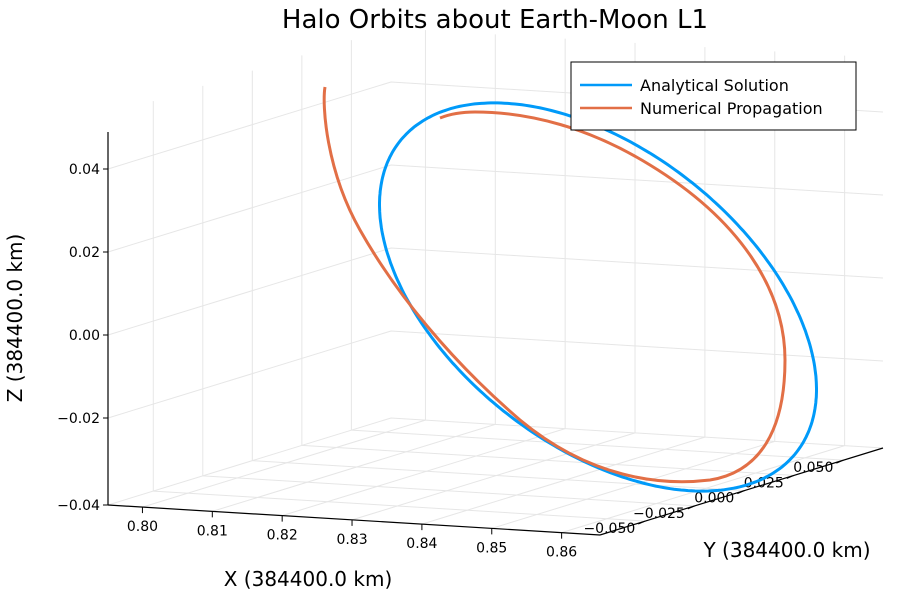 The image size is (900, 600). What do you see at coordinates (495, 20) in the screenshot?
I see `chart-title: Halo Orbits about Earth-Moon L1` at bounding box center [495, 20].